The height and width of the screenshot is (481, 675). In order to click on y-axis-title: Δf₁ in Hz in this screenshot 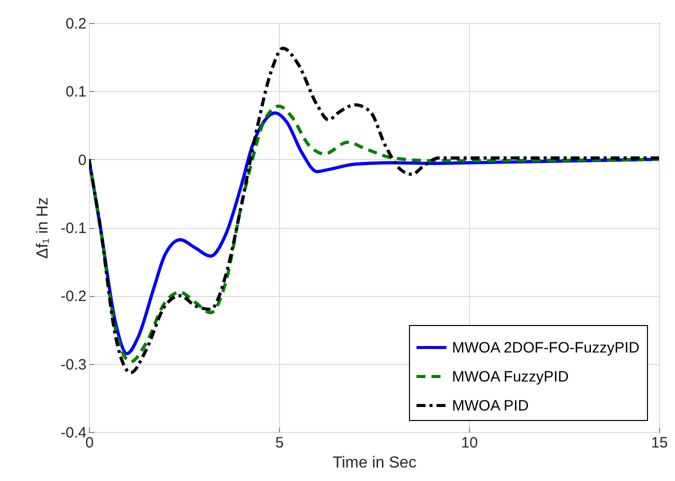, I will do `click(43, 228)`.